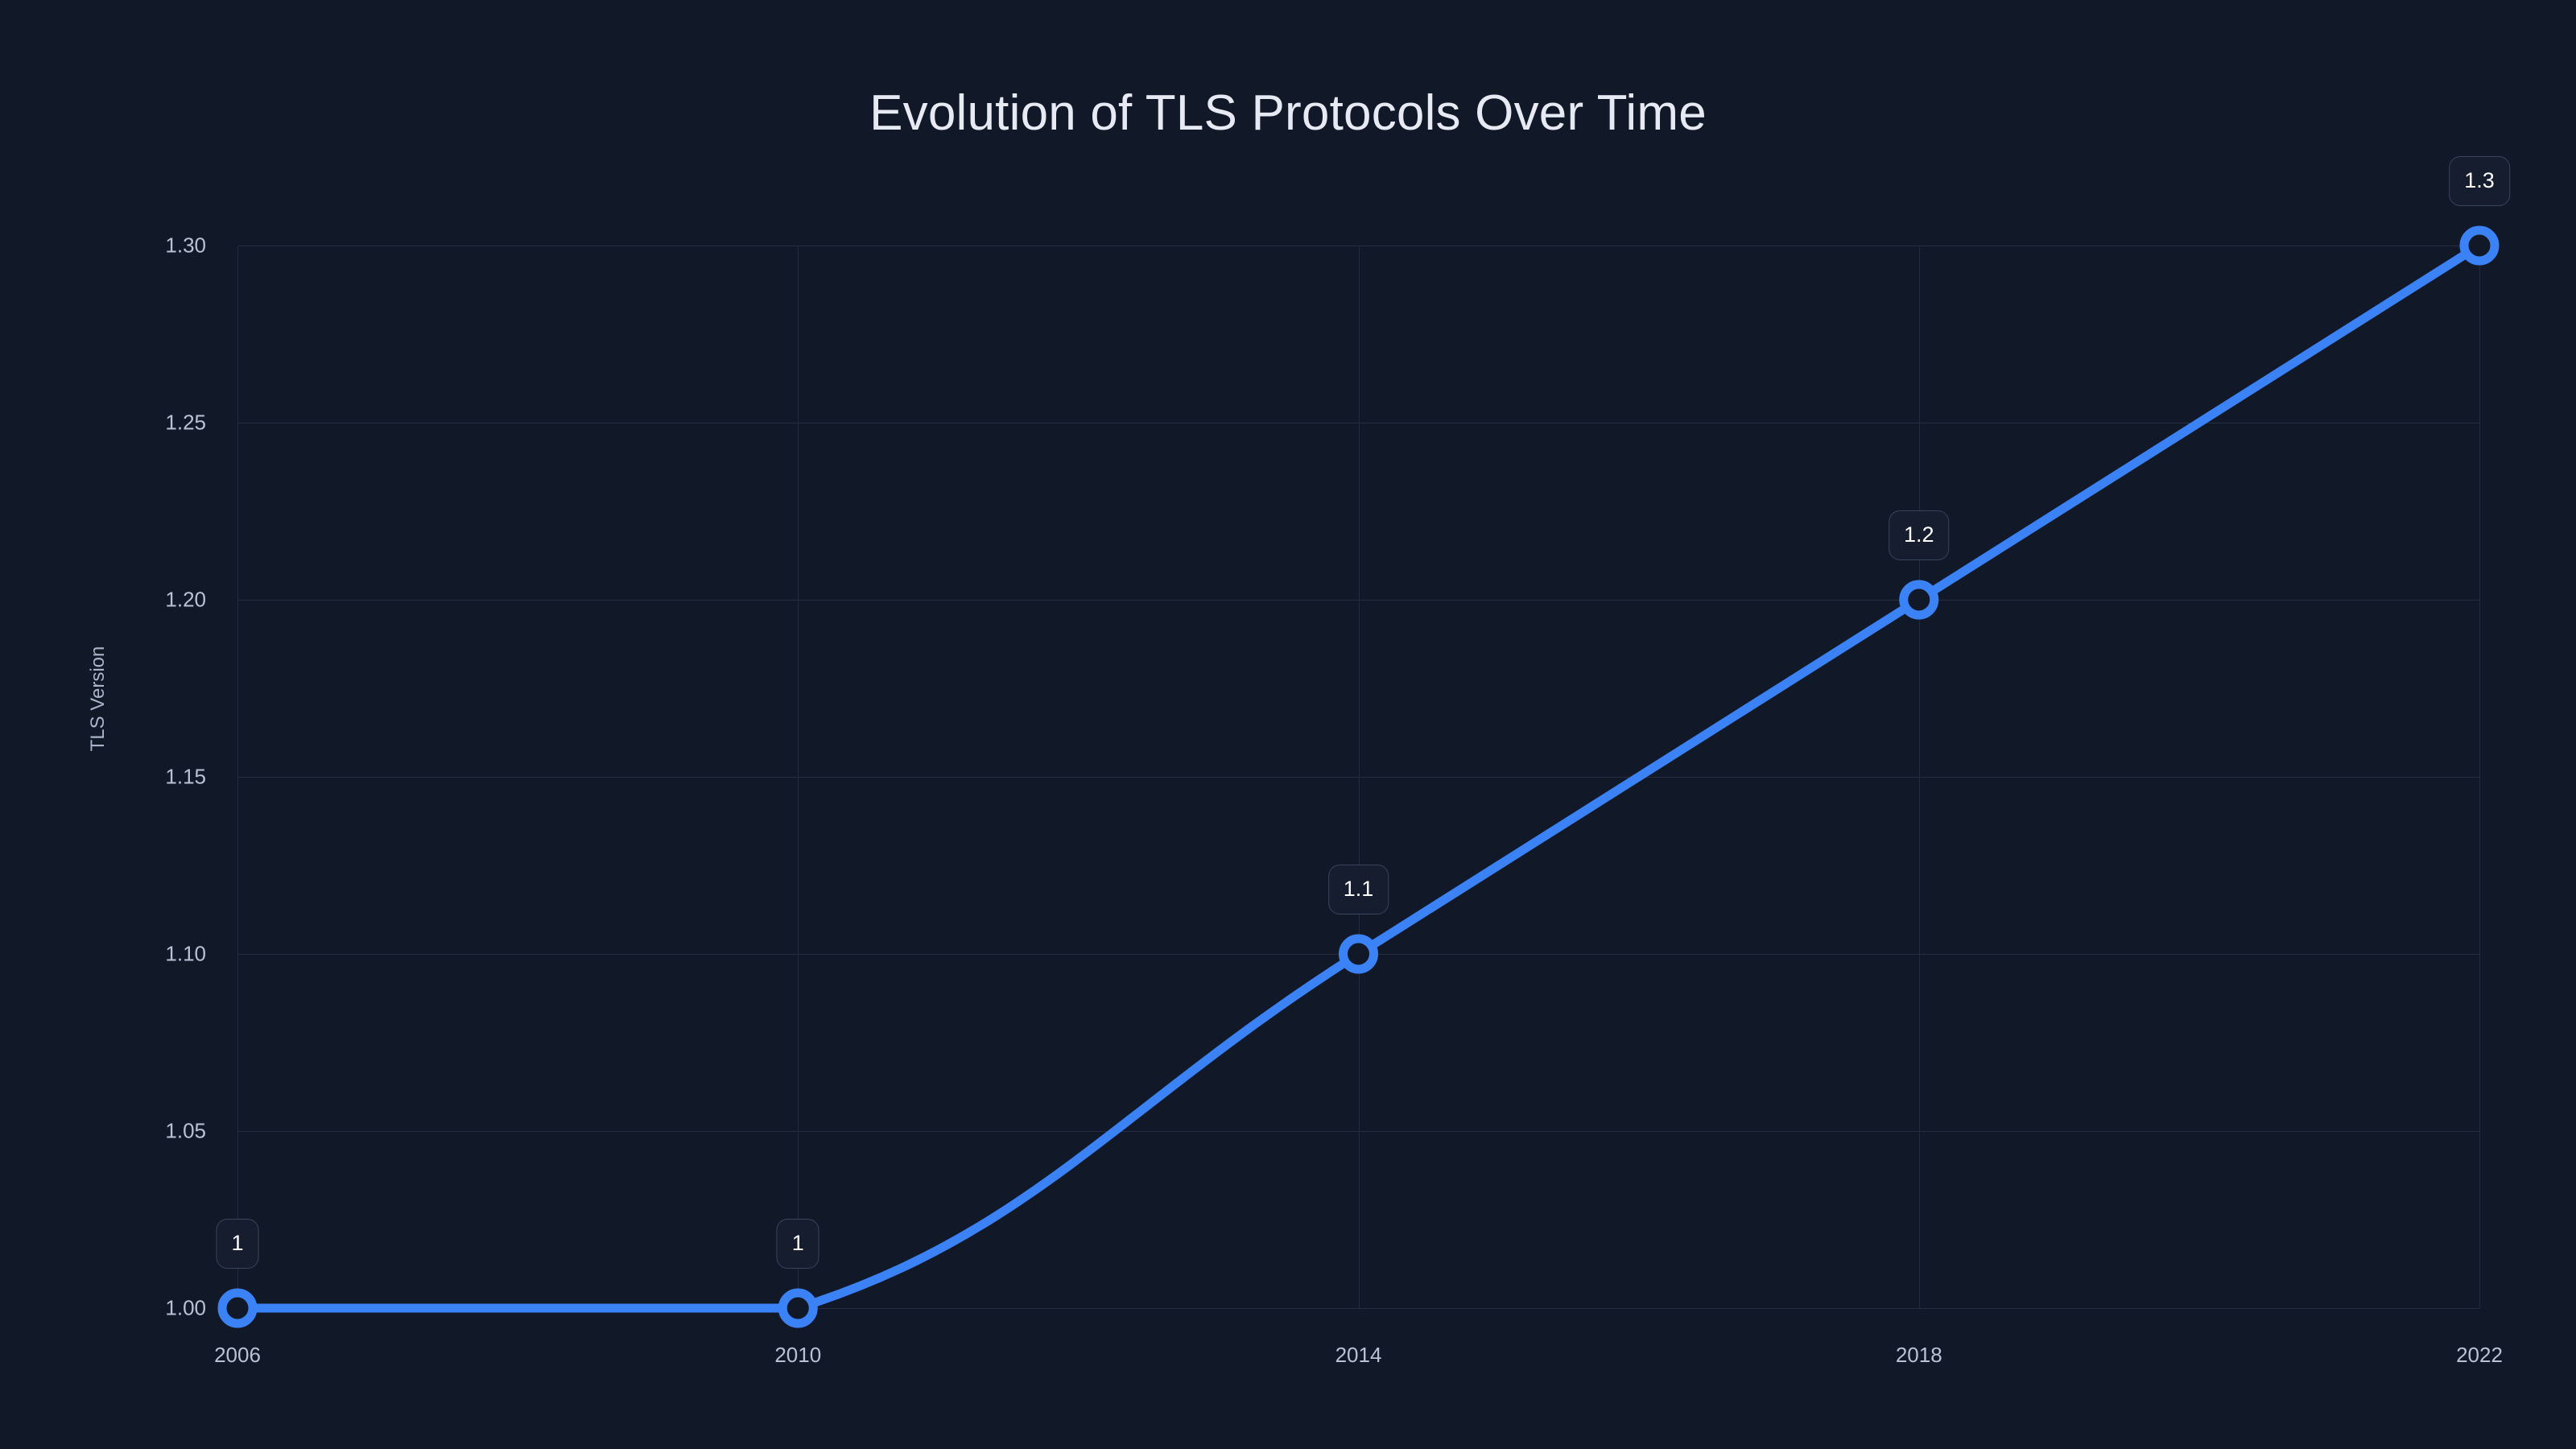 The image size is (2576, 1449). I want to click on chart-title: Evolution of TLS Protocols Over Time, so click(1288, 113).